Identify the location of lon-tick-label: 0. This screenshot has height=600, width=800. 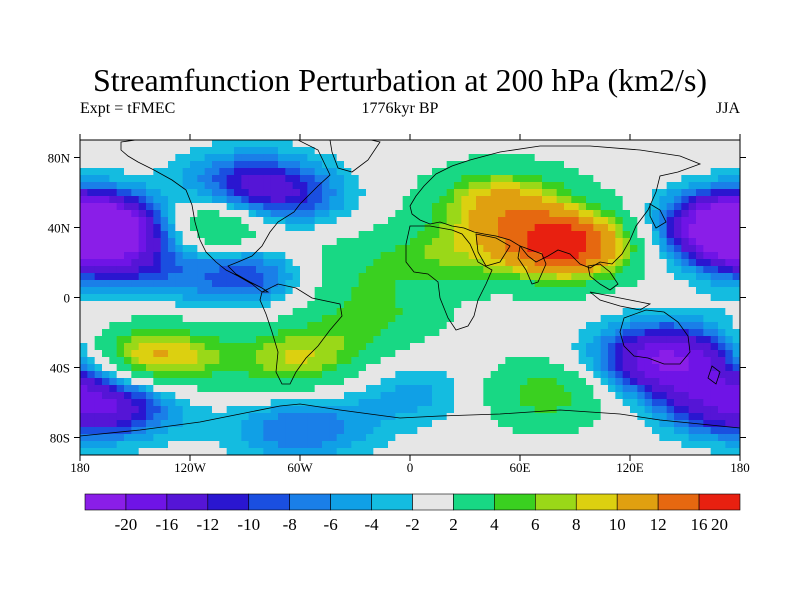
(410, 467).